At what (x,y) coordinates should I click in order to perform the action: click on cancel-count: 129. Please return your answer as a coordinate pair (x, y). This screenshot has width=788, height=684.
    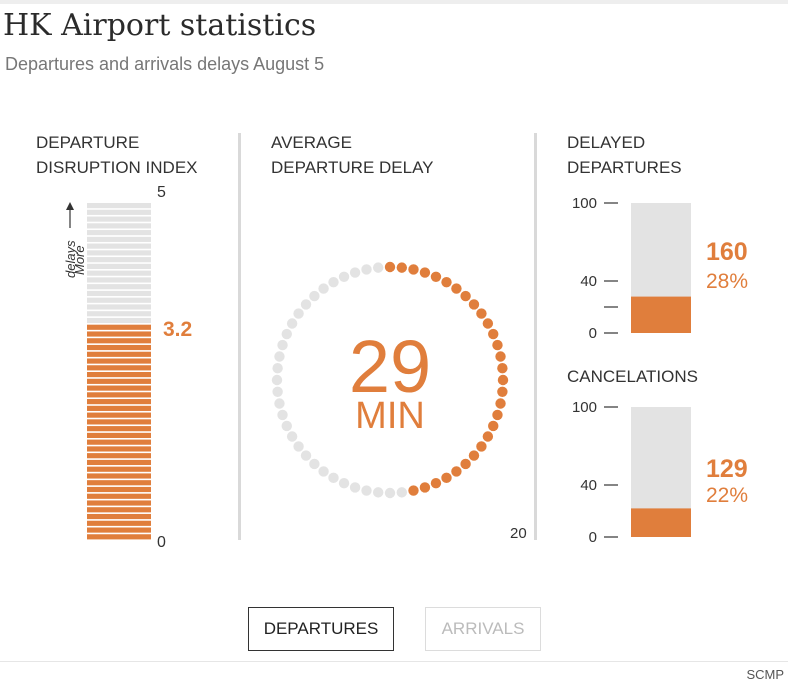
    Looking at the image, I should click on (727, 469).